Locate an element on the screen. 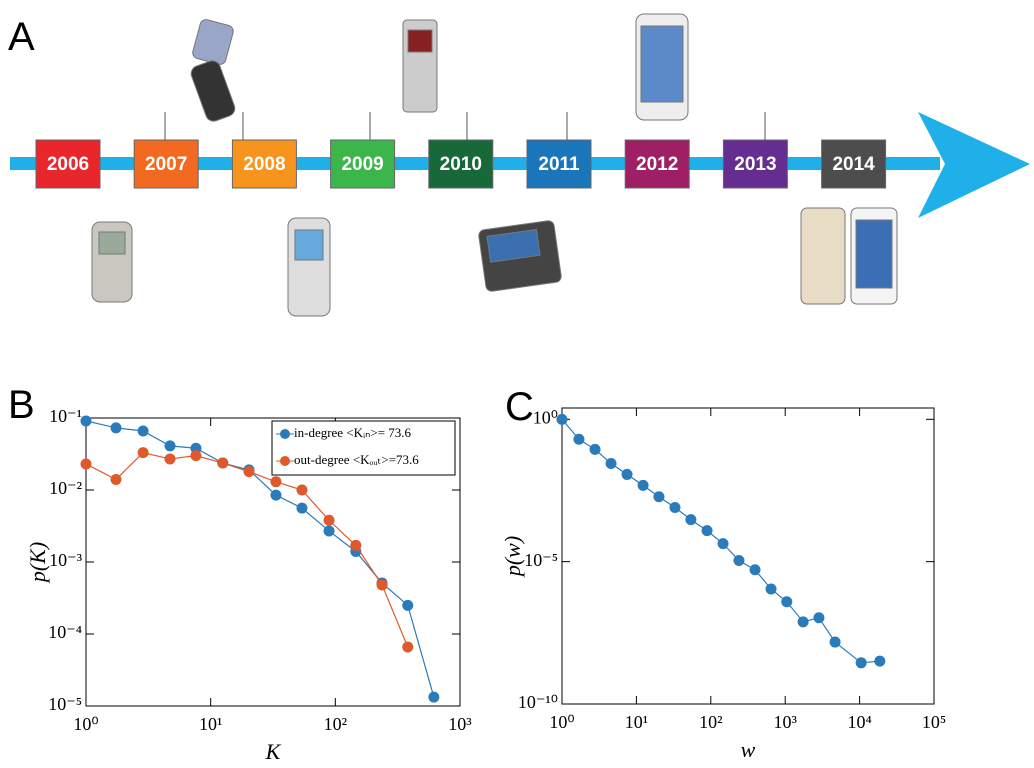  legend-label: in-degree <Kᵢₙ>= 73.6 is located at coordinates (353, 432).